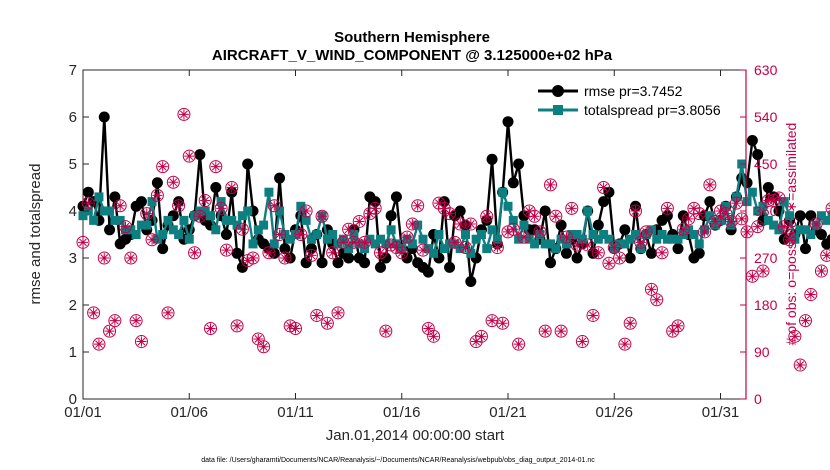  I want to click on y-right-tick-label: 180, so click(766, 305).